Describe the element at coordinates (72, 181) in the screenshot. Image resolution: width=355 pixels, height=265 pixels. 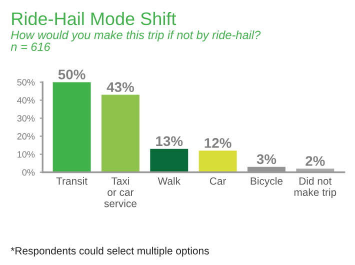
I see `x-tick-label: Transit` at that location.